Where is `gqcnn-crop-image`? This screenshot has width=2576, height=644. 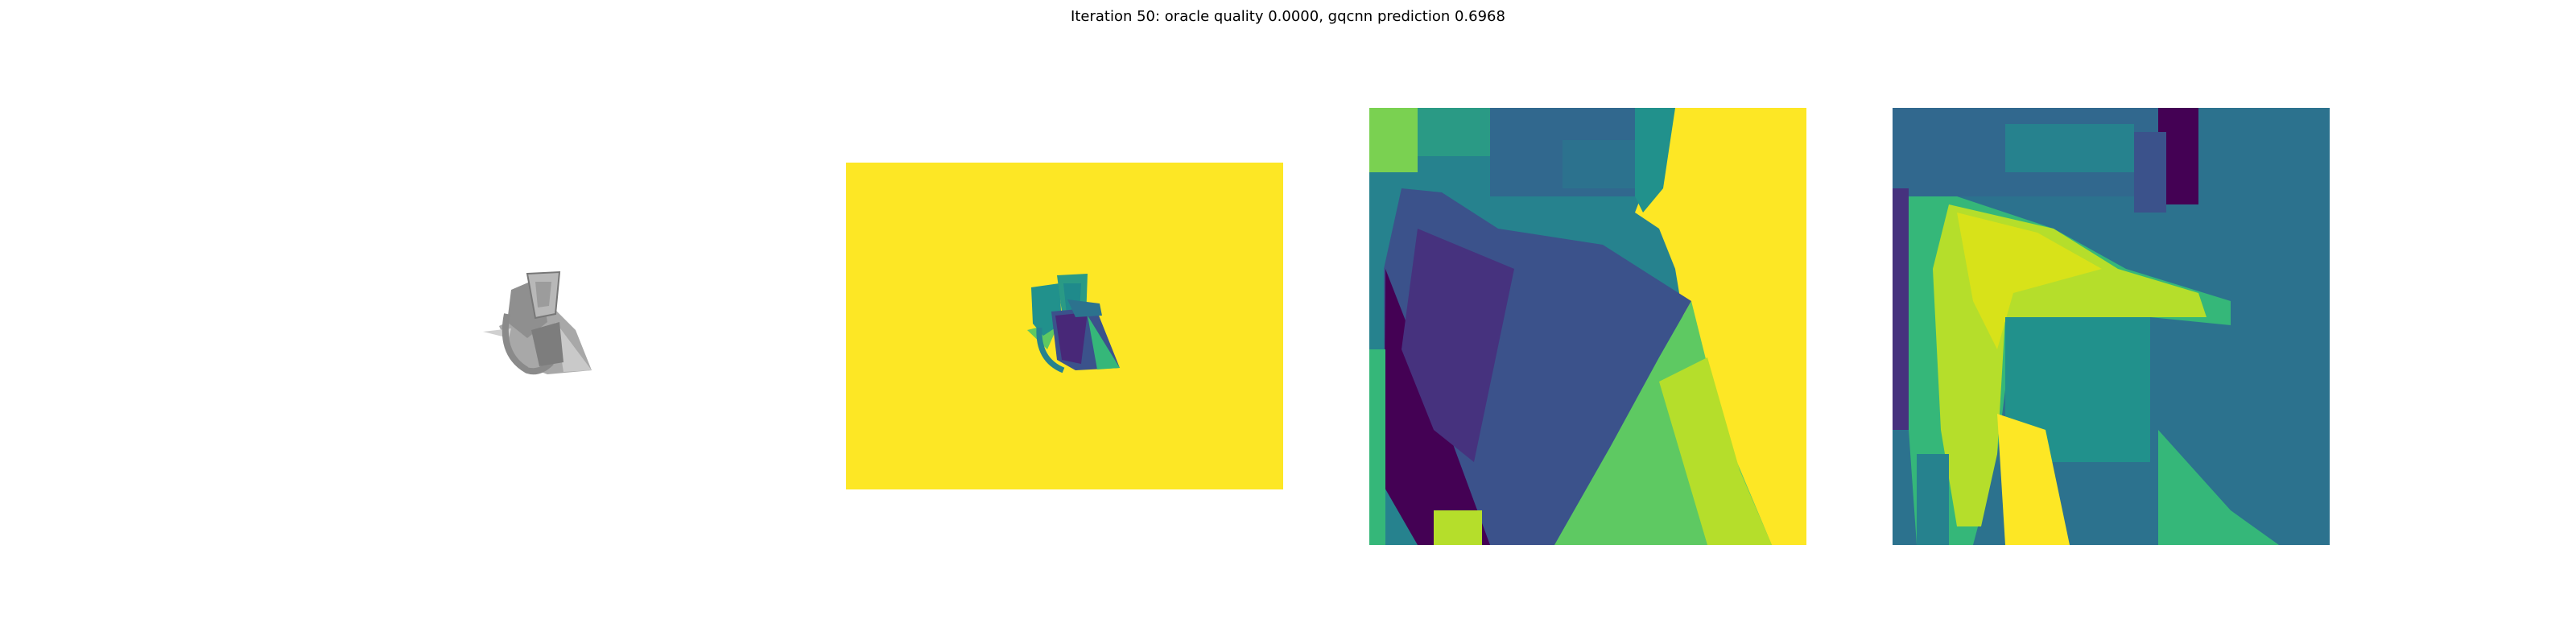
gqcnn-crop-image is located at coordinates (2111, 326).